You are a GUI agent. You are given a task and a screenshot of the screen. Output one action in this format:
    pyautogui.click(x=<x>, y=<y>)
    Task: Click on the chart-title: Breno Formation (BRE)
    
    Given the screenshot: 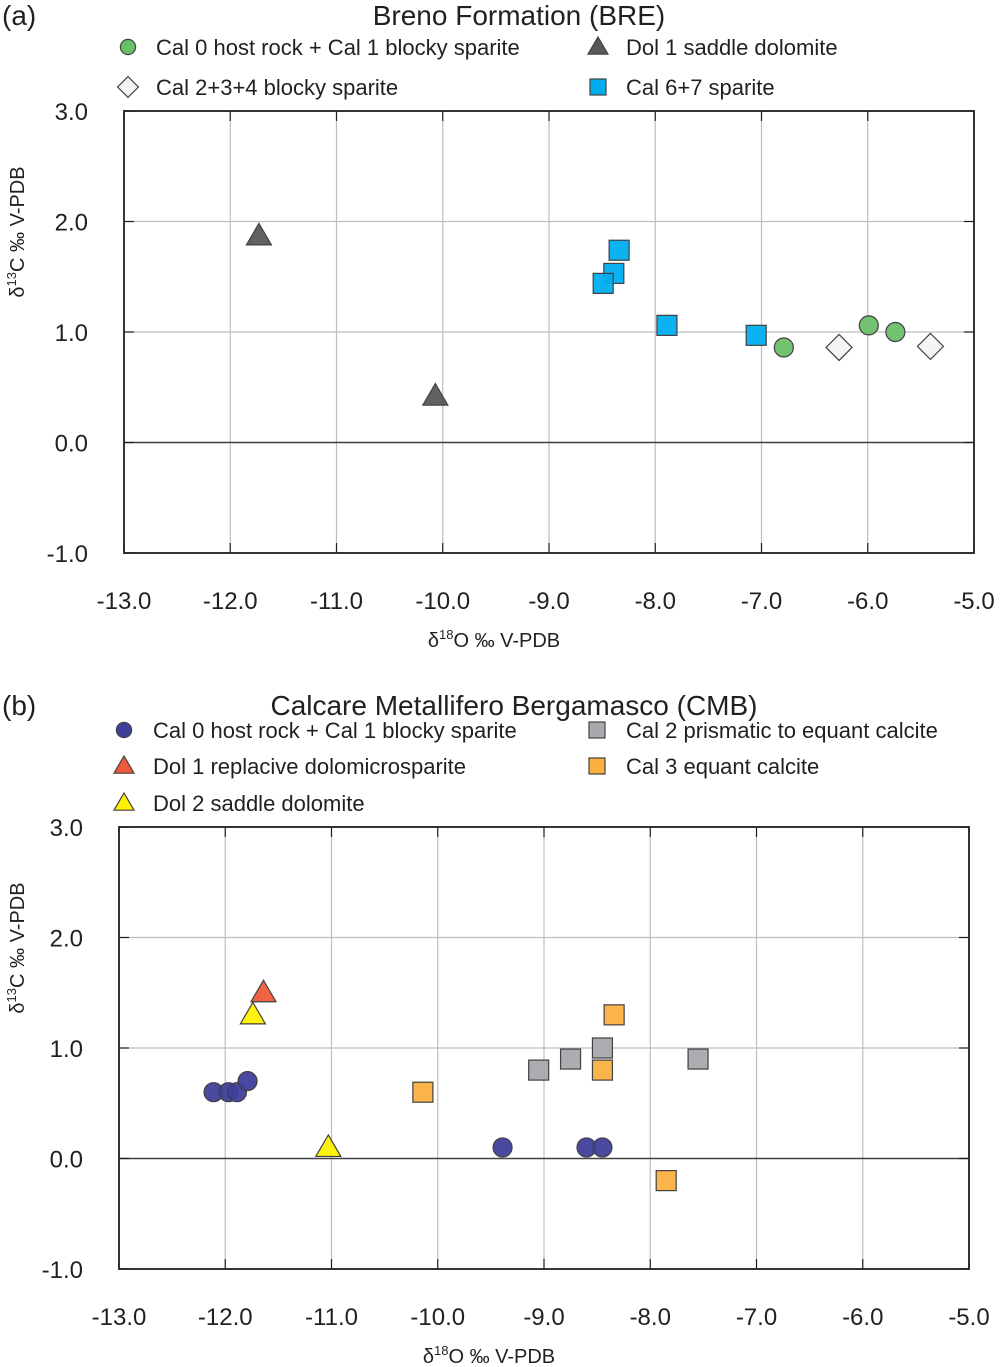 What is the action you would take?
    pyautogui.click(x=519, y=15)
    